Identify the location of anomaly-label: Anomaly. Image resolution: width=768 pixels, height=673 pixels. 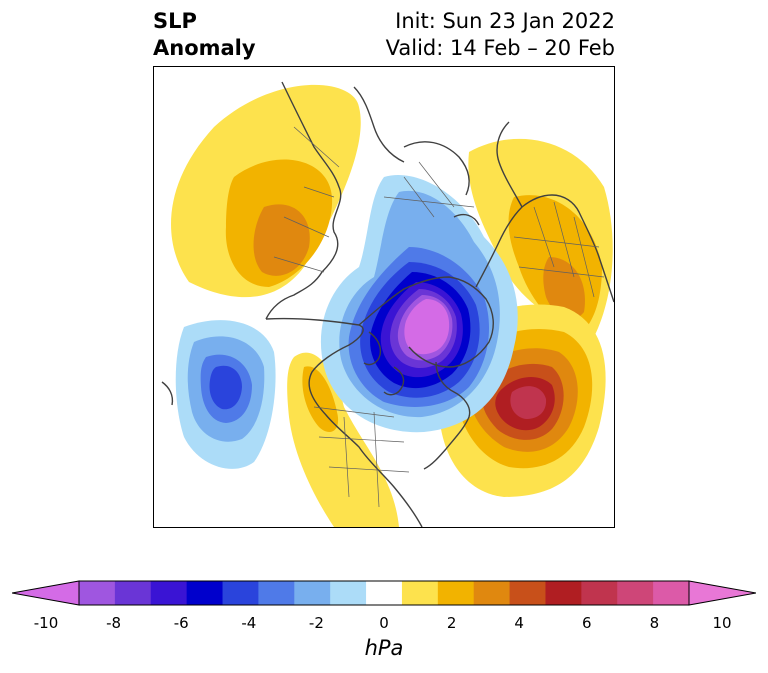
(204, 48).